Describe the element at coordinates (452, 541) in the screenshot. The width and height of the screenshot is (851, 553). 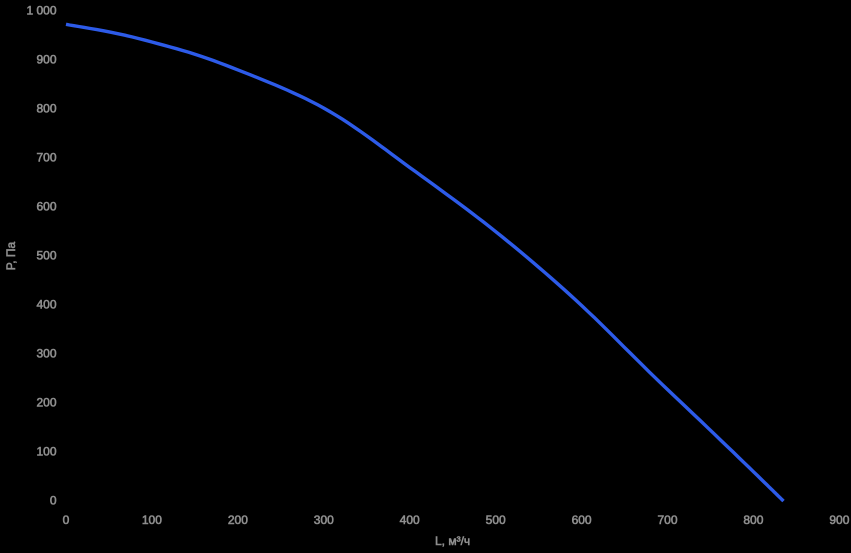
I see `svg-text: L, м³/ч` at that location.